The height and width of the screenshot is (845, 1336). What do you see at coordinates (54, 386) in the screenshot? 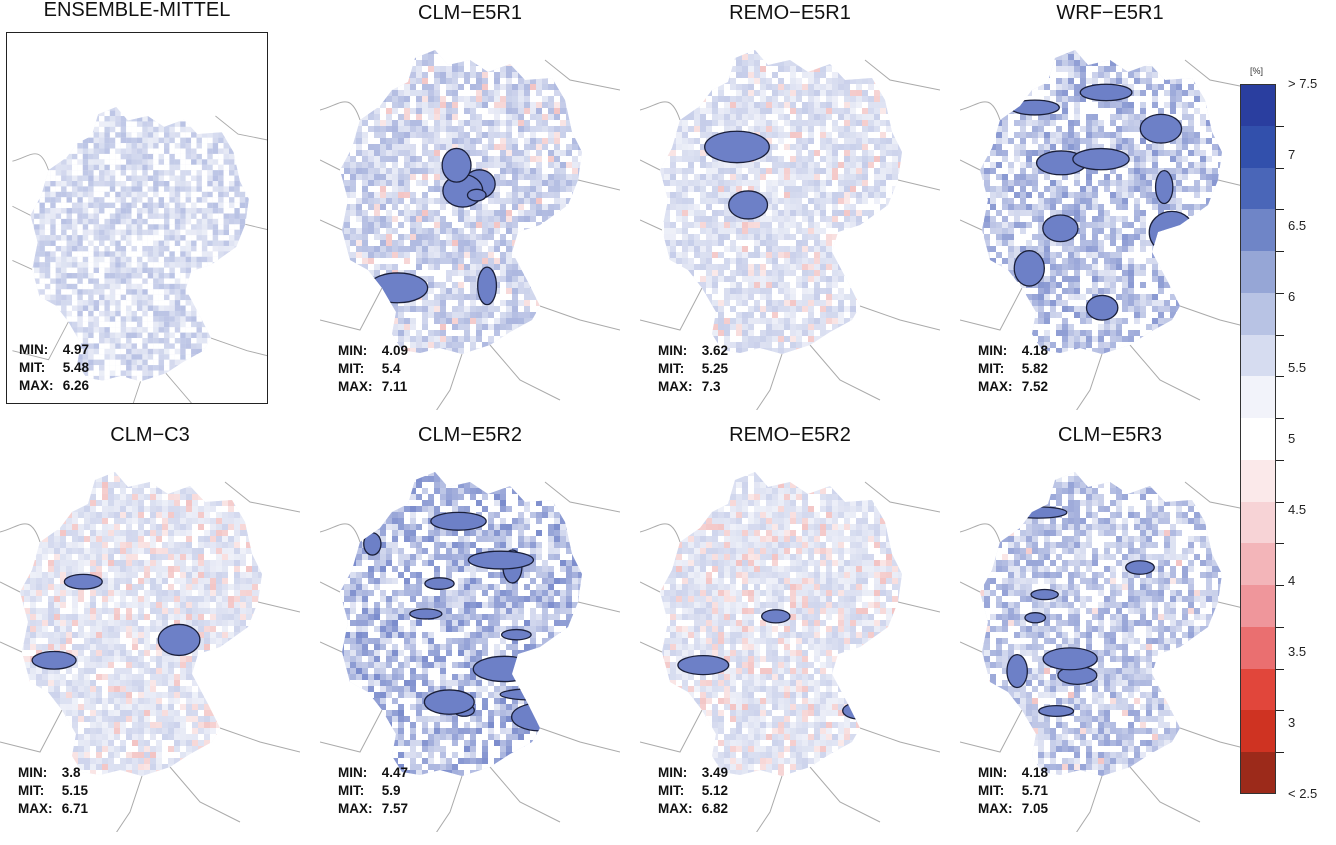
I see `stat-max: MAX: 6.26` at bounding box center [54, 386].